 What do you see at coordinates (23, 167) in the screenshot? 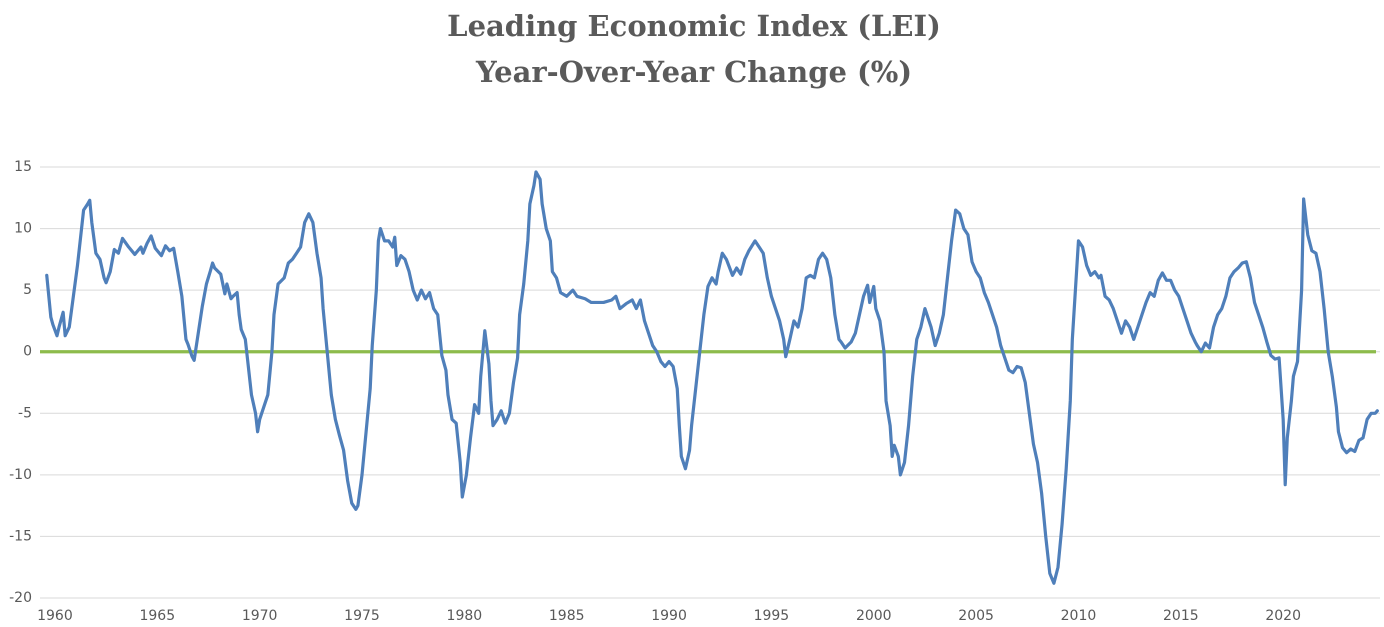
I see `y-tick-label: 15` at bounding box center [23, 167].